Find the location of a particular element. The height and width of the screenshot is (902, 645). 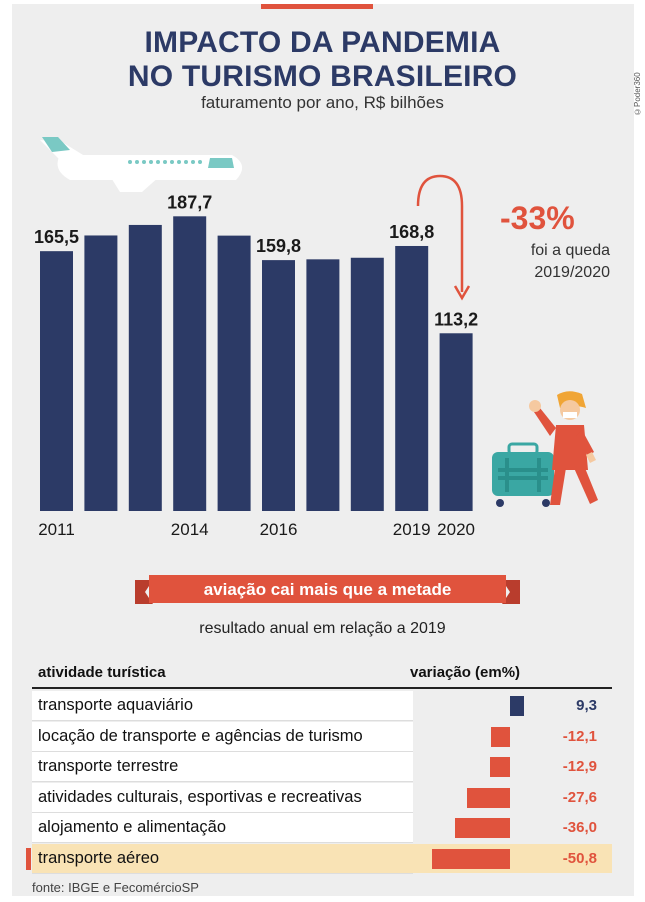

bar-value-label-2016: 159,8 is located at coordinates (278, 246).